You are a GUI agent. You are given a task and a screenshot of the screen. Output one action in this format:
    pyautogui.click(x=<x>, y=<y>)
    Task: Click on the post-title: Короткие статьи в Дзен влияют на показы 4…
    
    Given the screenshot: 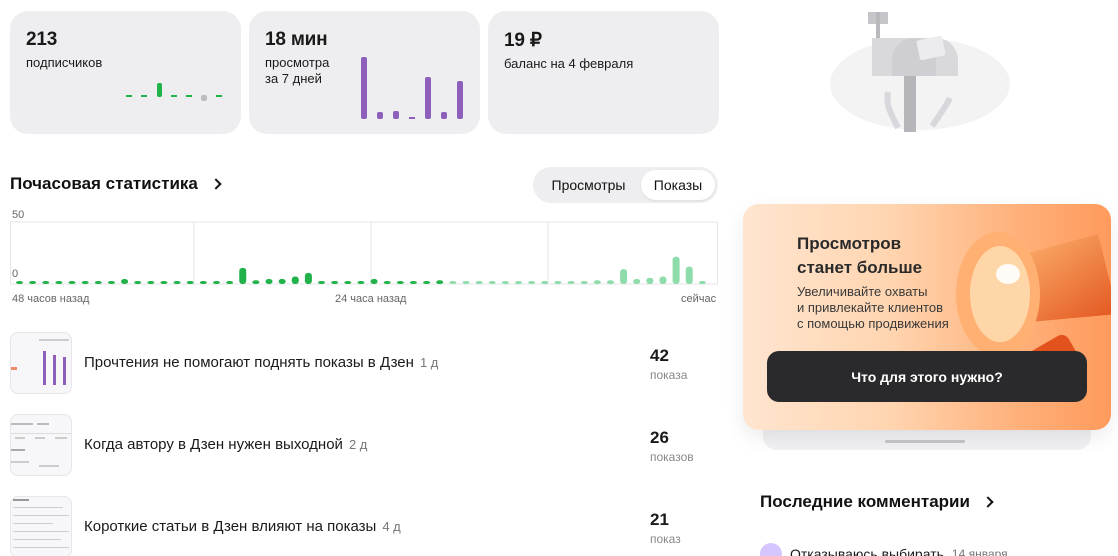 What is the action you would take?
    pyautogui.click(x=242, y=526)
    